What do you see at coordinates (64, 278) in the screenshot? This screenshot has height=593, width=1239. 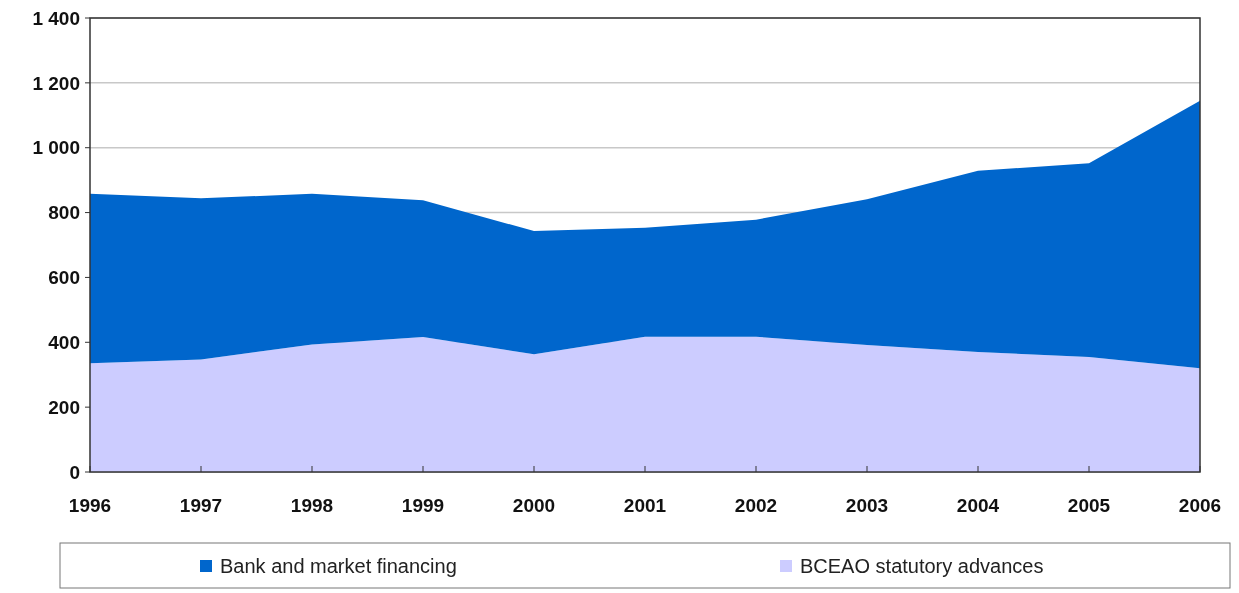 I see `y-tick-label: 600` at bounding box center [64, 278].